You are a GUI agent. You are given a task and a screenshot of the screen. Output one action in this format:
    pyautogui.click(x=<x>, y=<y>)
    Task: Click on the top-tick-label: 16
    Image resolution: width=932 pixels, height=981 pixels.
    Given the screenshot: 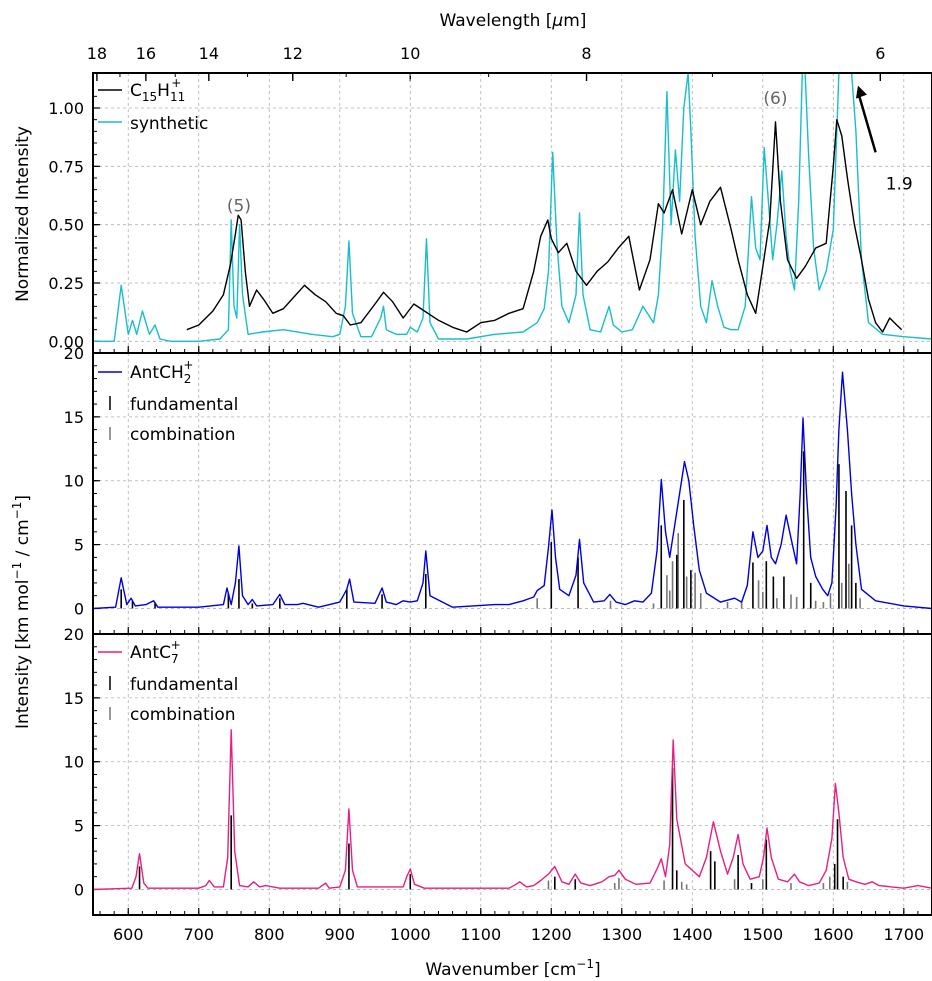 What is the action you would take?
    pyautogui.click(x=146, y=53)
    